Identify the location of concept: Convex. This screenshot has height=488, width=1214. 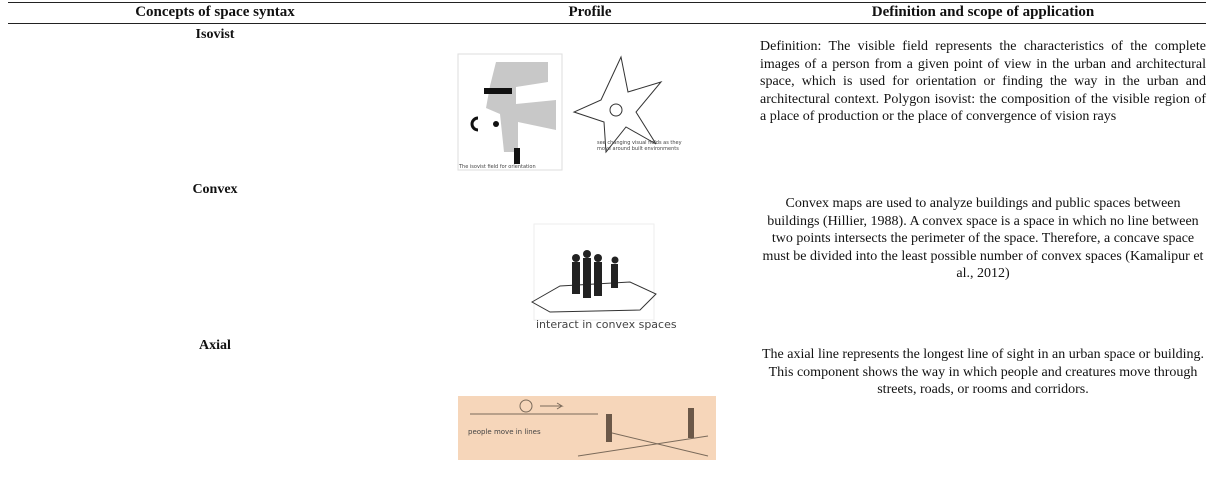
(215, 189).